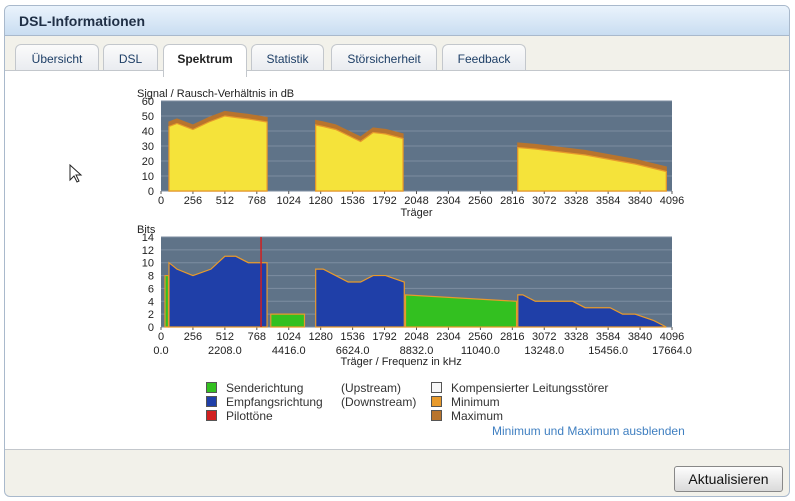  I want to click on chart-0-x-tick: 3840, so click(640, 201).